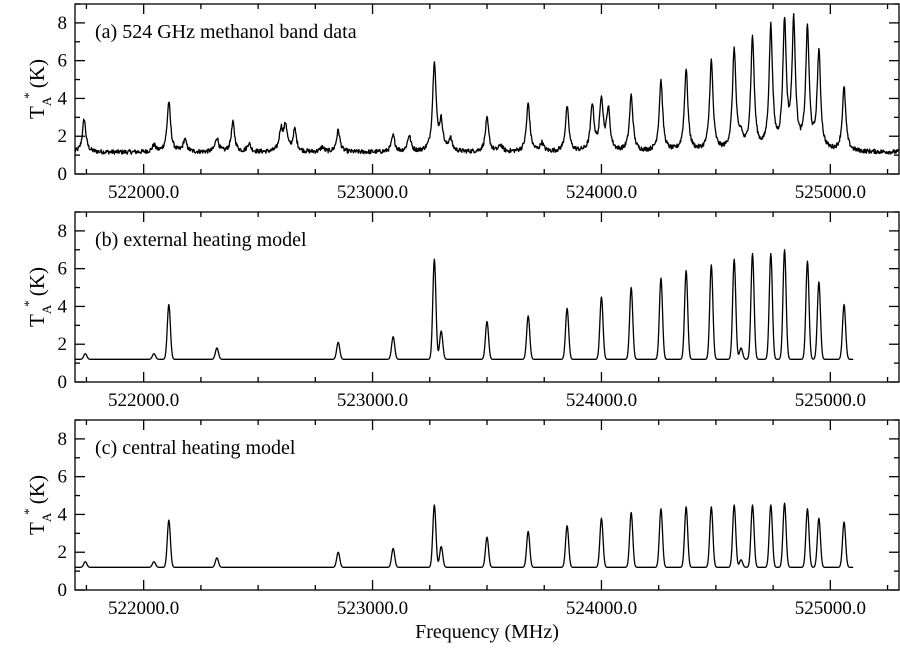 Image resolution: width=900 pixels, height=648 pixels. I want to click on panel-b-x-tick-label: 522000.0, so click(143, 400).